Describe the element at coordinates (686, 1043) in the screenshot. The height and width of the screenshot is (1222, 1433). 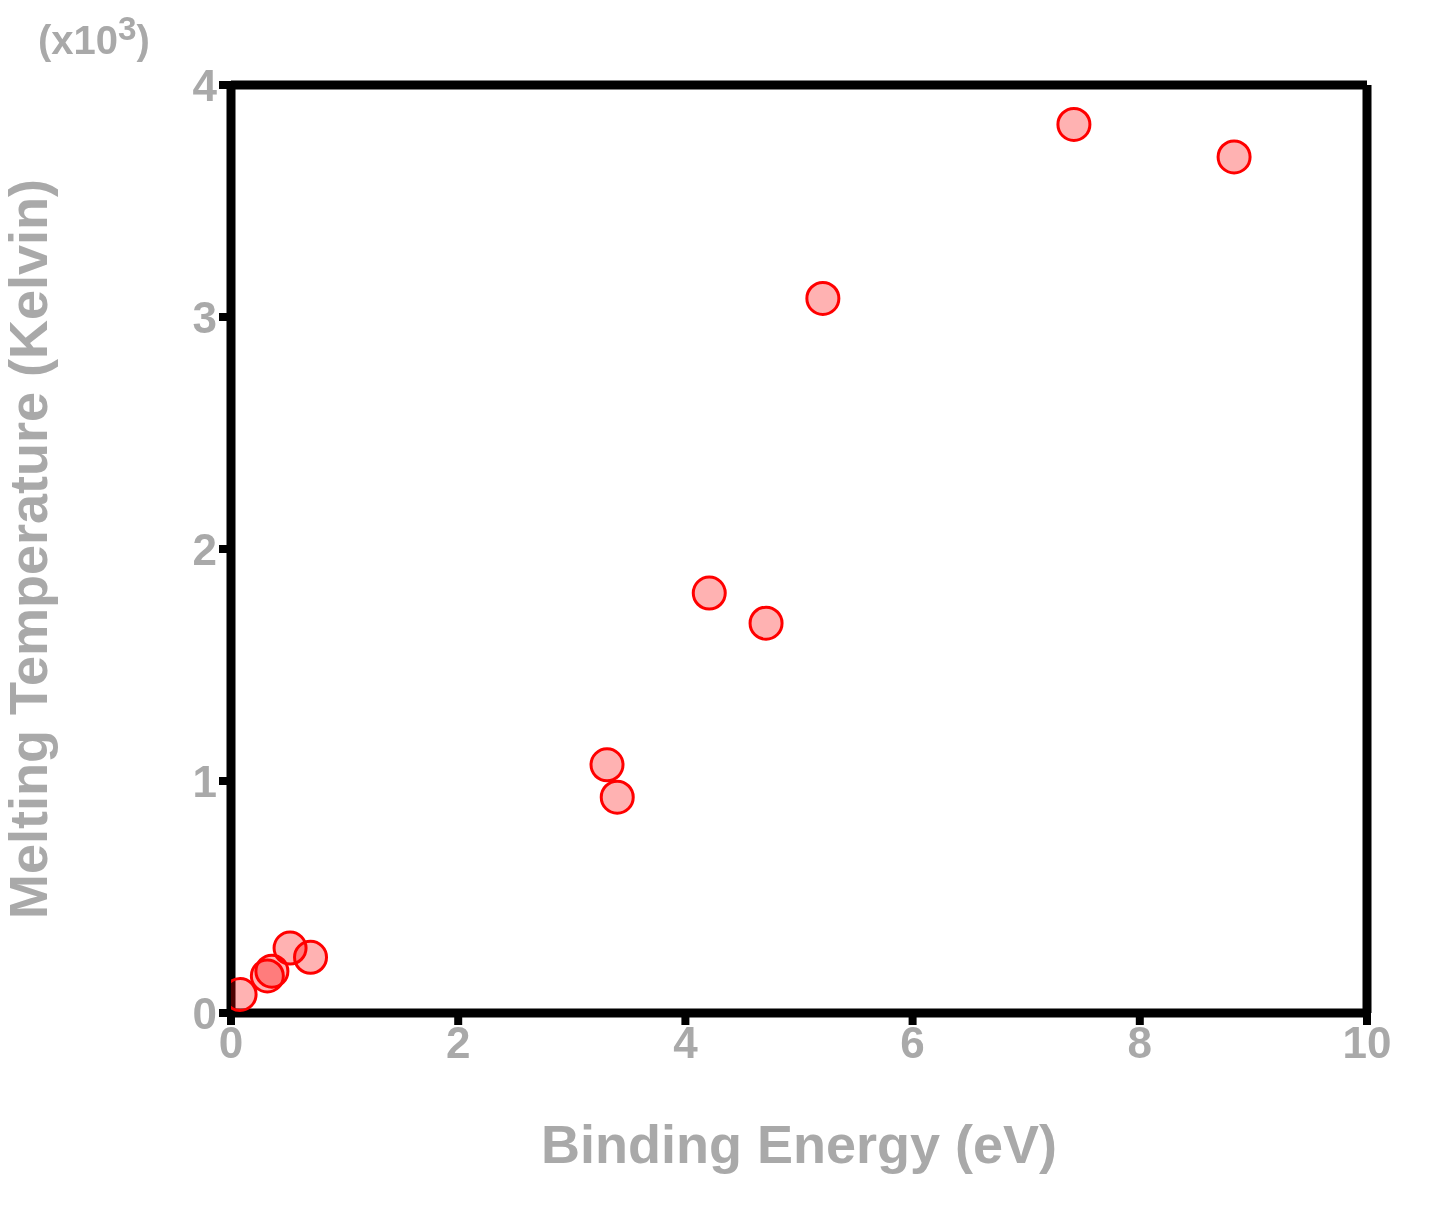
I see `x-tick-label: 4` at that location.